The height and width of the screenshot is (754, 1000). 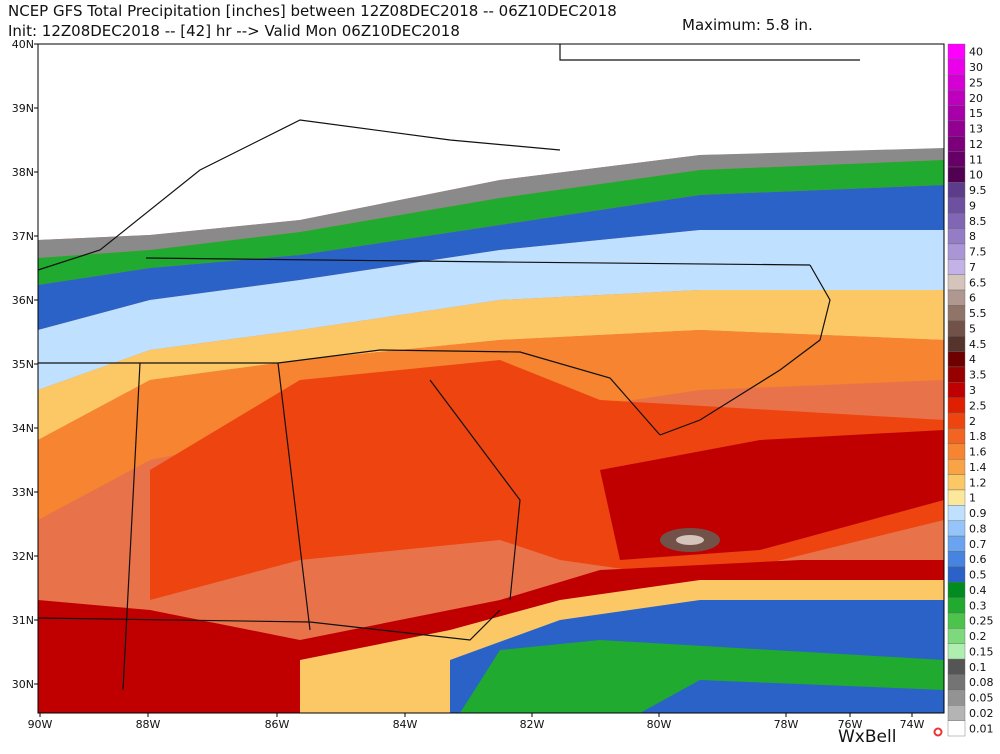 I want to click on lat-label: 38N, so click(x=23, y=172).